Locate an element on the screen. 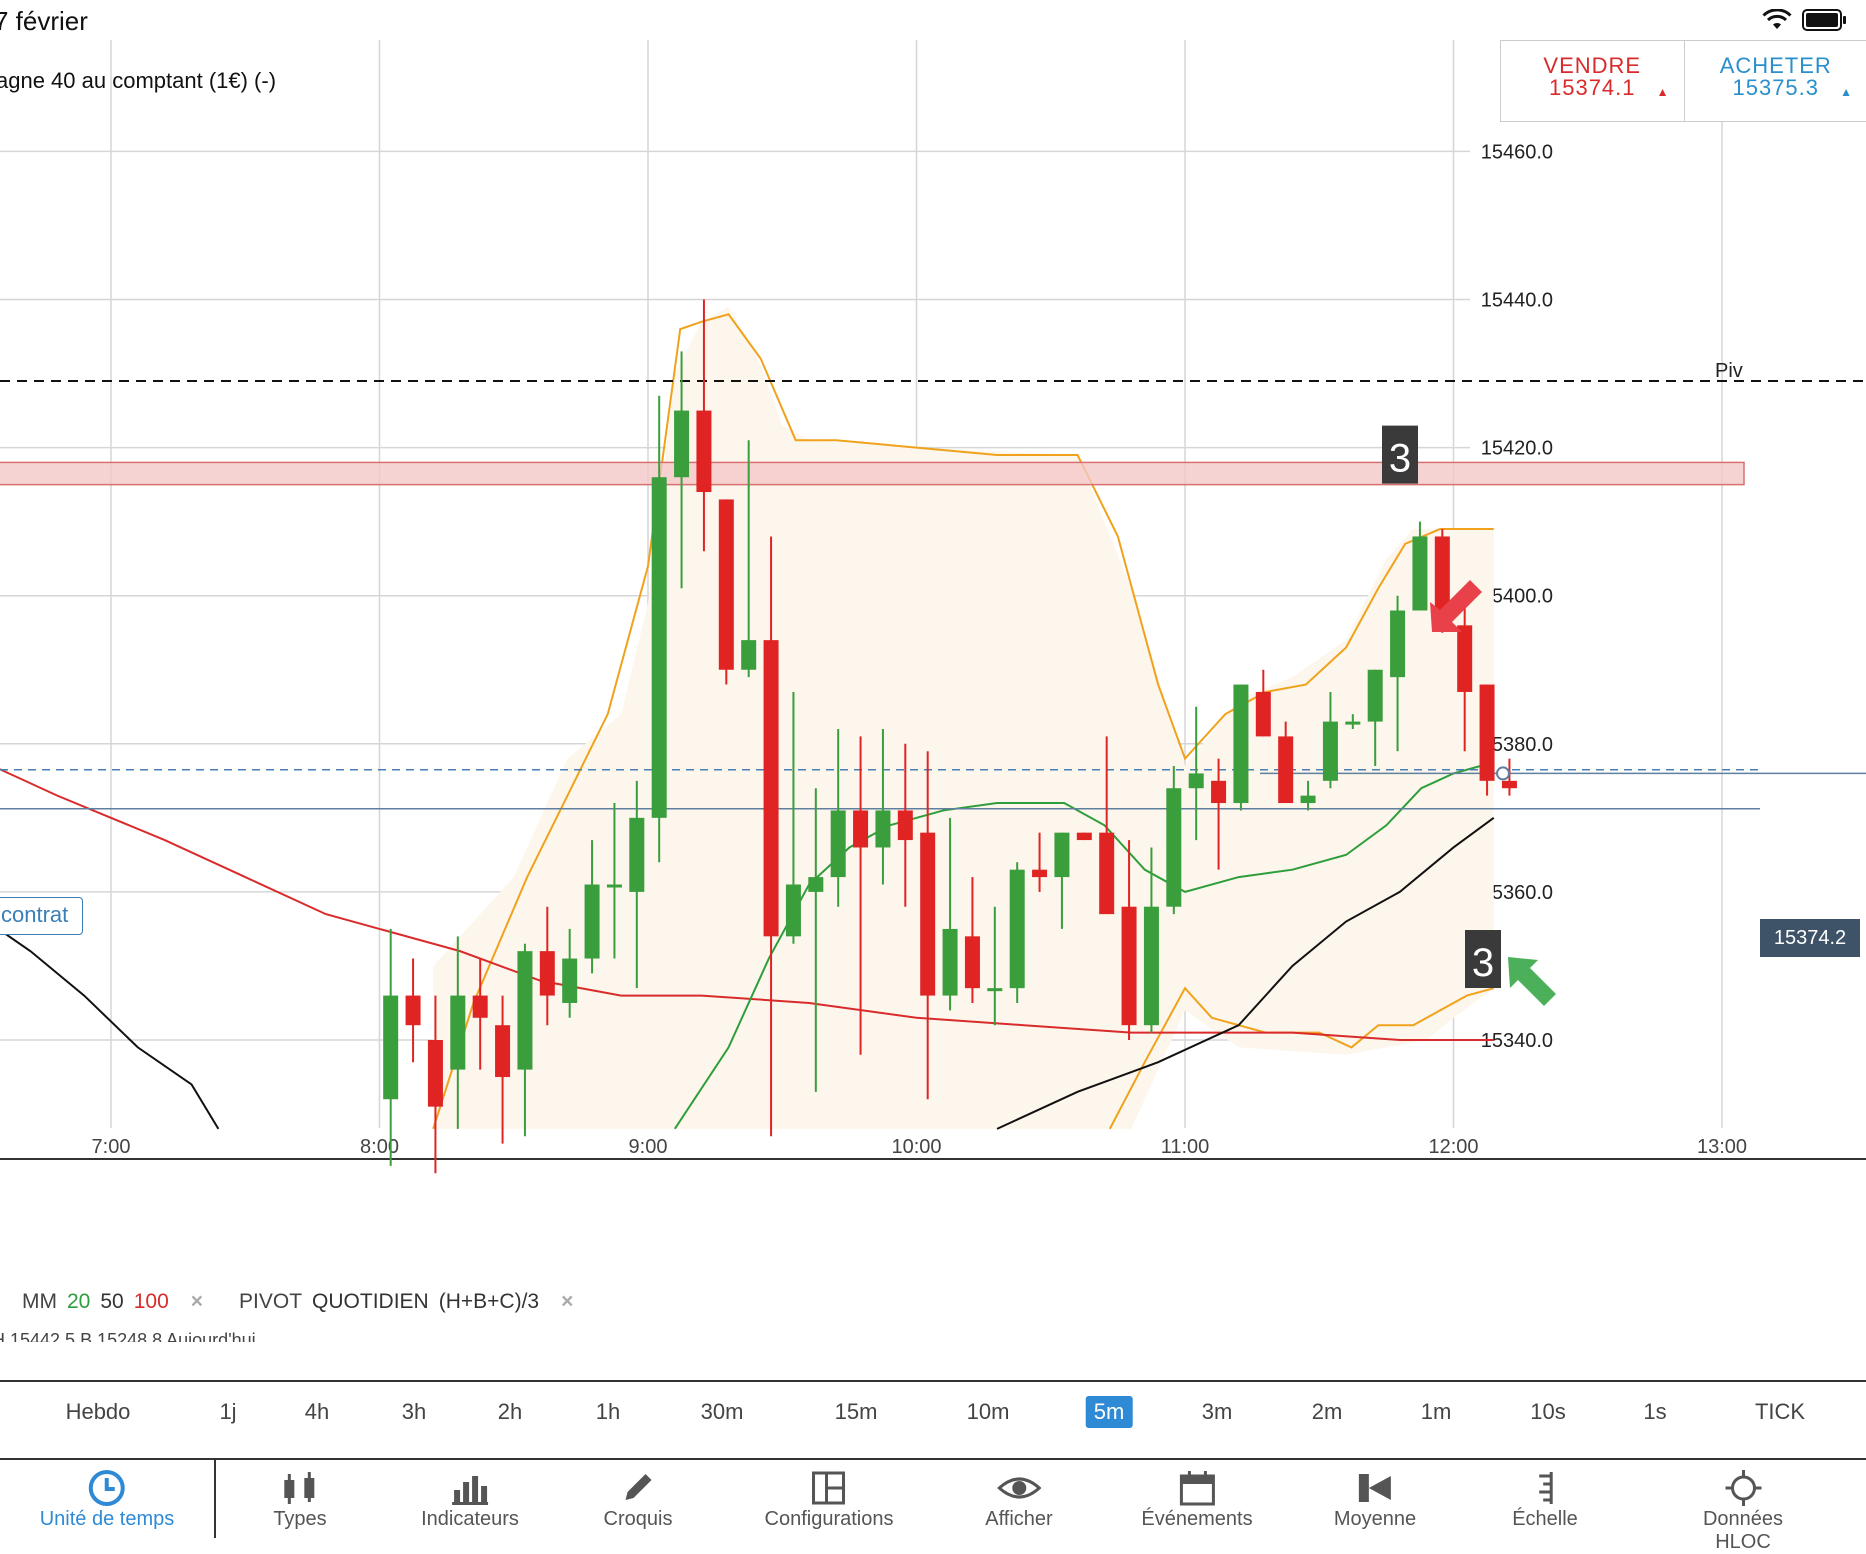 The image size is (1866, 1554). timeframe-15m: 15m is located at coordinates (856, 1412).